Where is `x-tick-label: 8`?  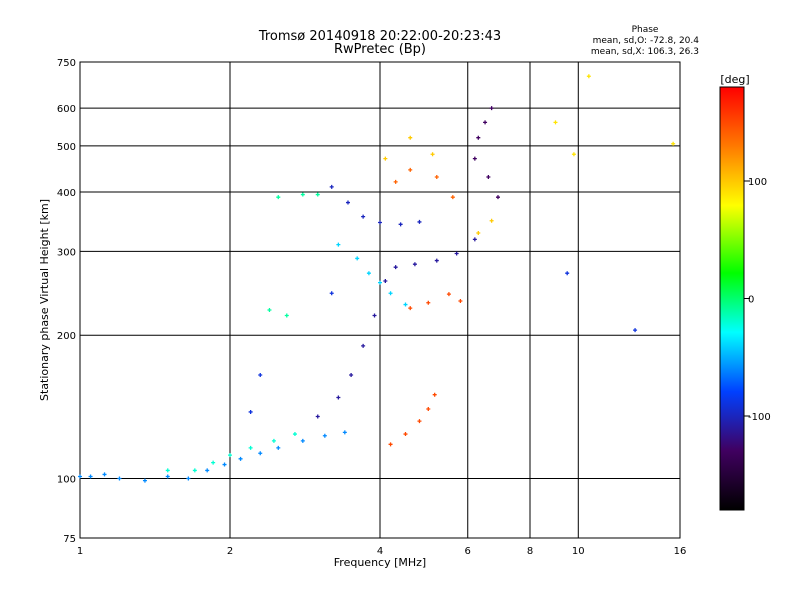 x-tick-label: 8 is located at coordinates (530, 551).